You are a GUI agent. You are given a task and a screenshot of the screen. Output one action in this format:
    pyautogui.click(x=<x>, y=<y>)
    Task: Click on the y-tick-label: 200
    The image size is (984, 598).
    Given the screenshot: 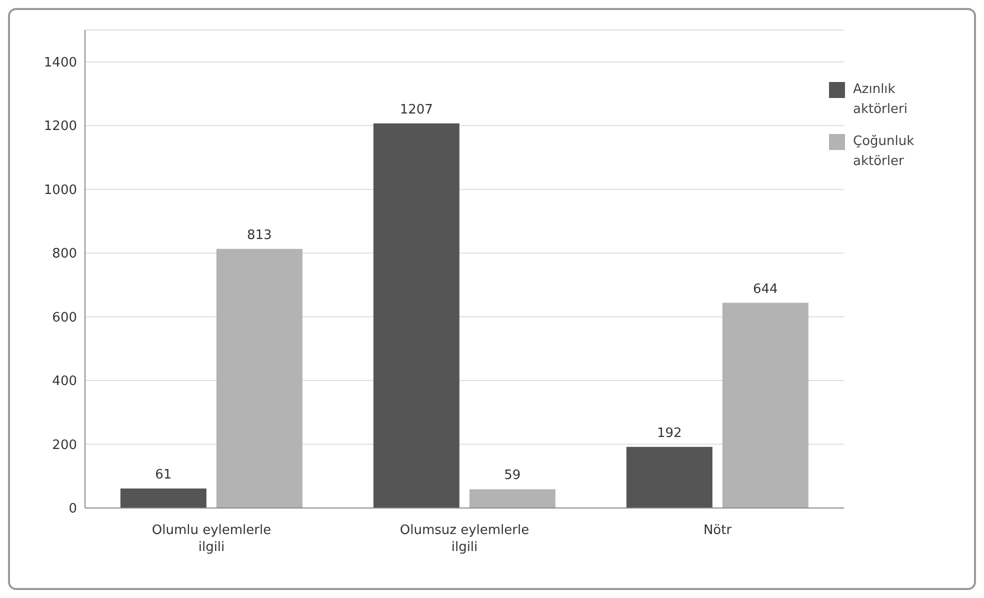 What is the action you would take?
    pyautogui.click(x=64, y=445)
    